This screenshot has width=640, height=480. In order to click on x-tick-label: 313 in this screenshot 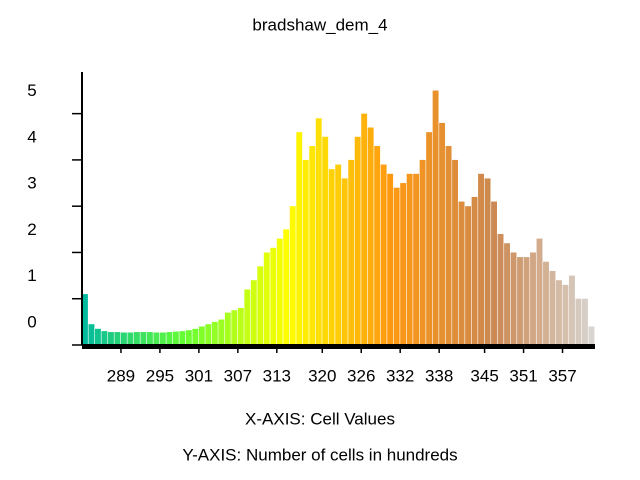, I will do `click(277, 375)`.